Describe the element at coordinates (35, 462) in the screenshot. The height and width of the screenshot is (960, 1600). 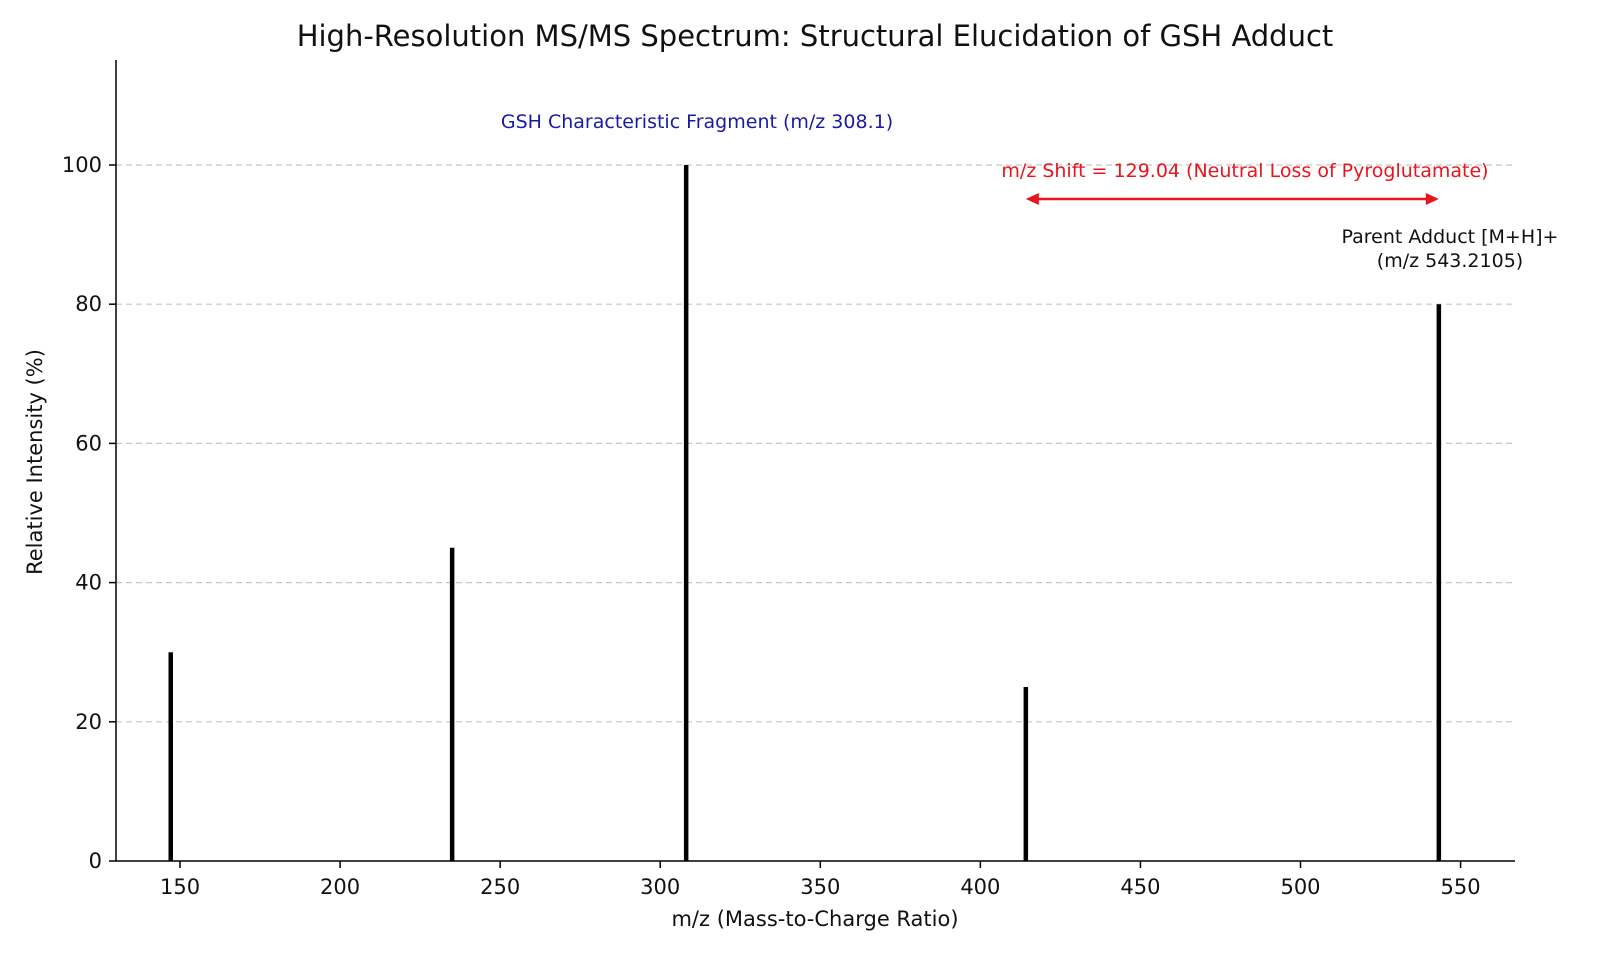
I see `y-axis-label: Relative Intensity (%)` at that location.